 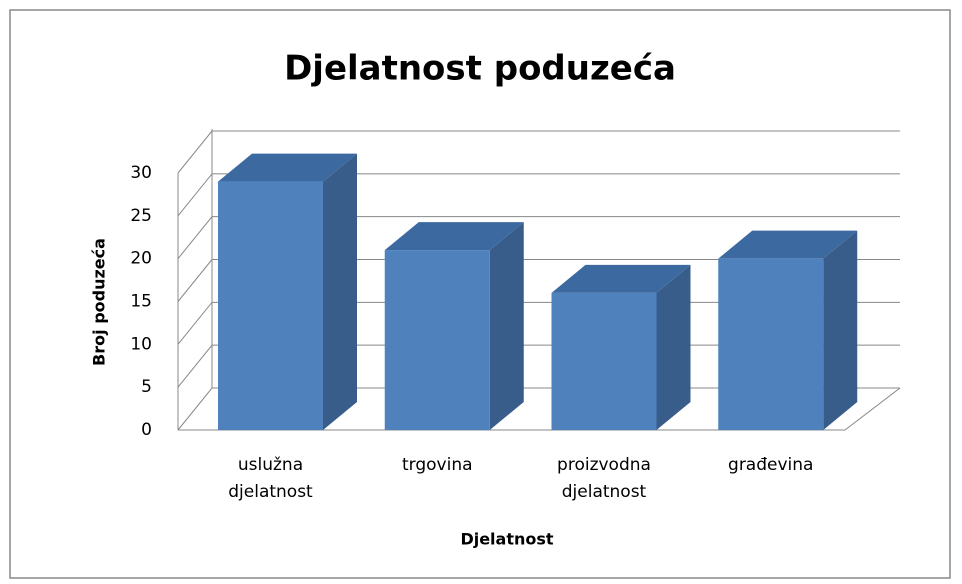 What do you see at coordinates (270, 478) in the screenshot?
I see `x-tick-label: uslužna djelatnost` at bounding box center [270, 478].